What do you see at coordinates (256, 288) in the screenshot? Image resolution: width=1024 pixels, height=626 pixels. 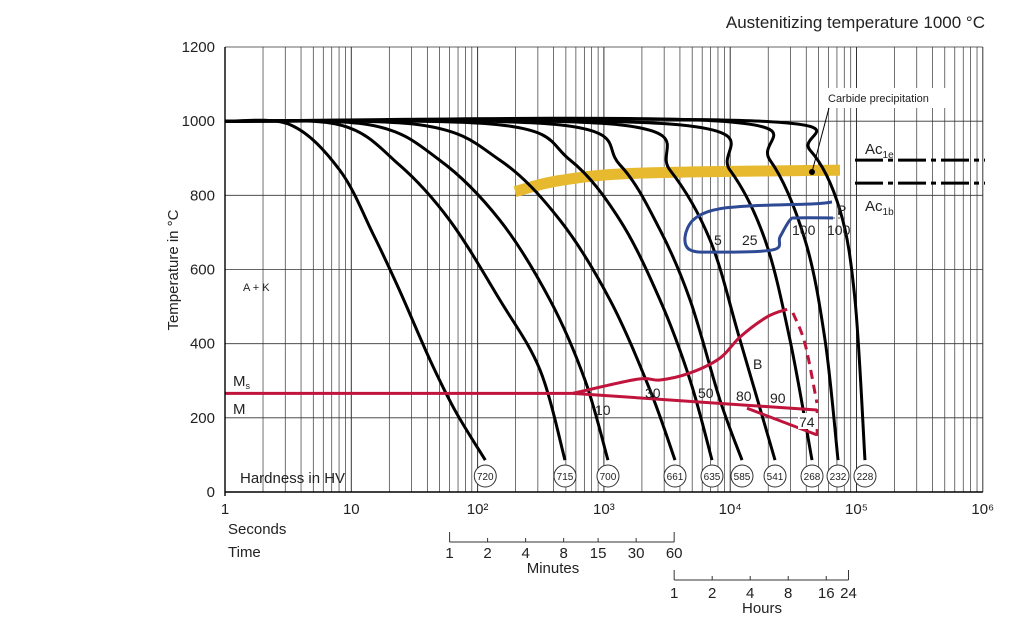 I see `phase-label-a-k: A + K` at bounding box center [256, 288].